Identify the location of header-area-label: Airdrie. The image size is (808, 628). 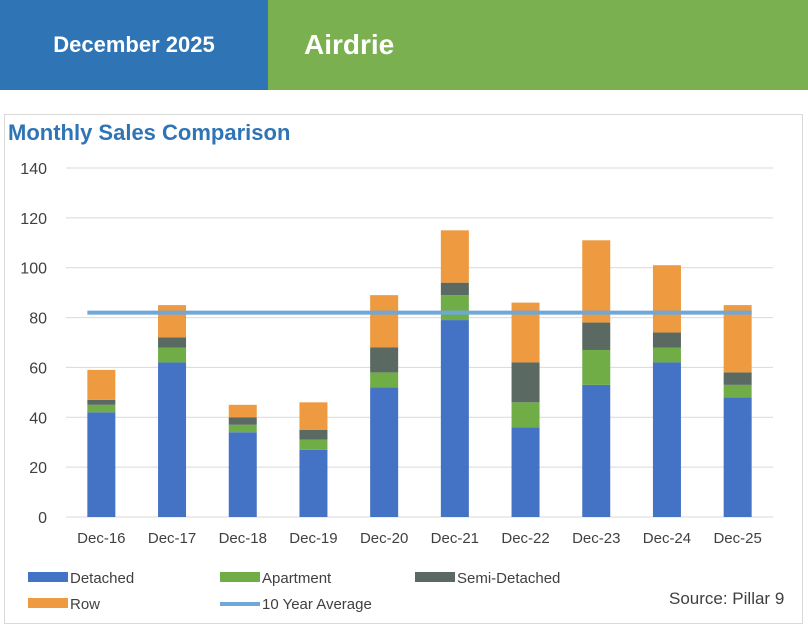
(349, 44).